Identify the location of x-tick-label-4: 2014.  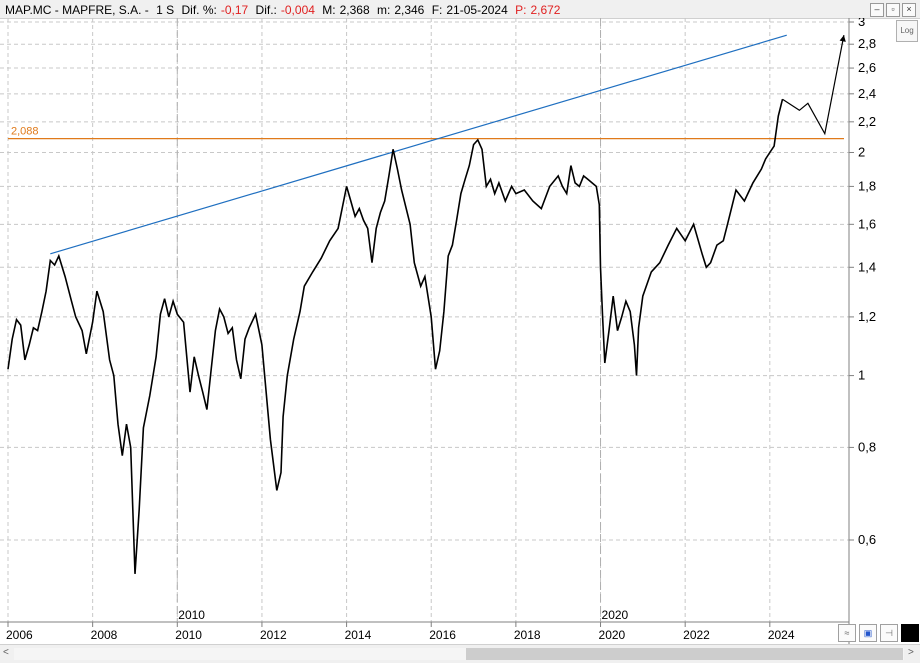
(358, 635).